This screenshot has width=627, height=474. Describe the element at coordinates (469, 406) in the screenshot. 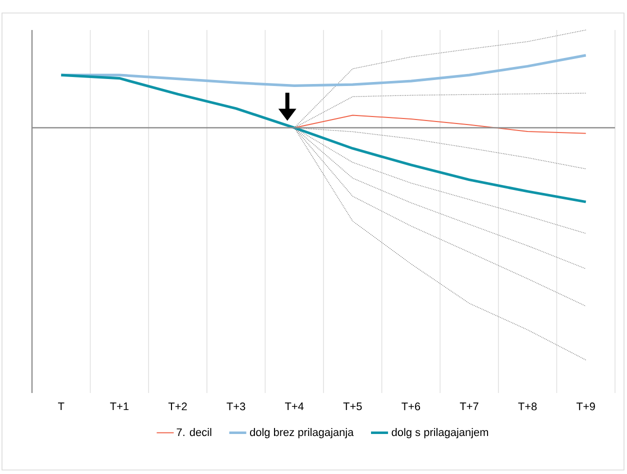

I see `x-tick-label: T+7` at that location.